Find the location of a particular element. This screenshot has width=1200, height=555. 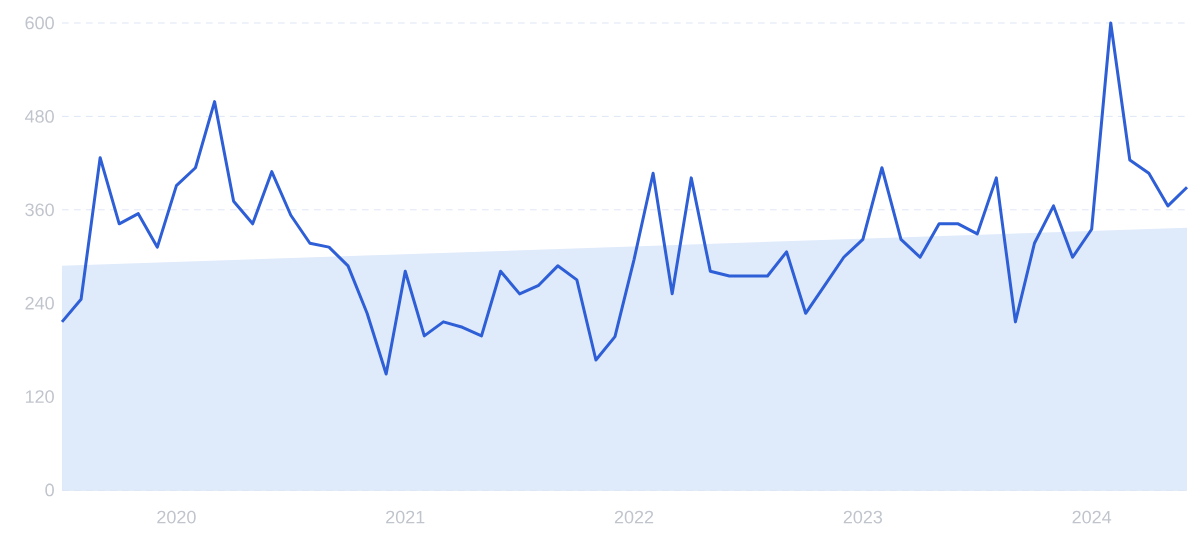

x-tick-label: 2022 is located at coordinates (634, 517).